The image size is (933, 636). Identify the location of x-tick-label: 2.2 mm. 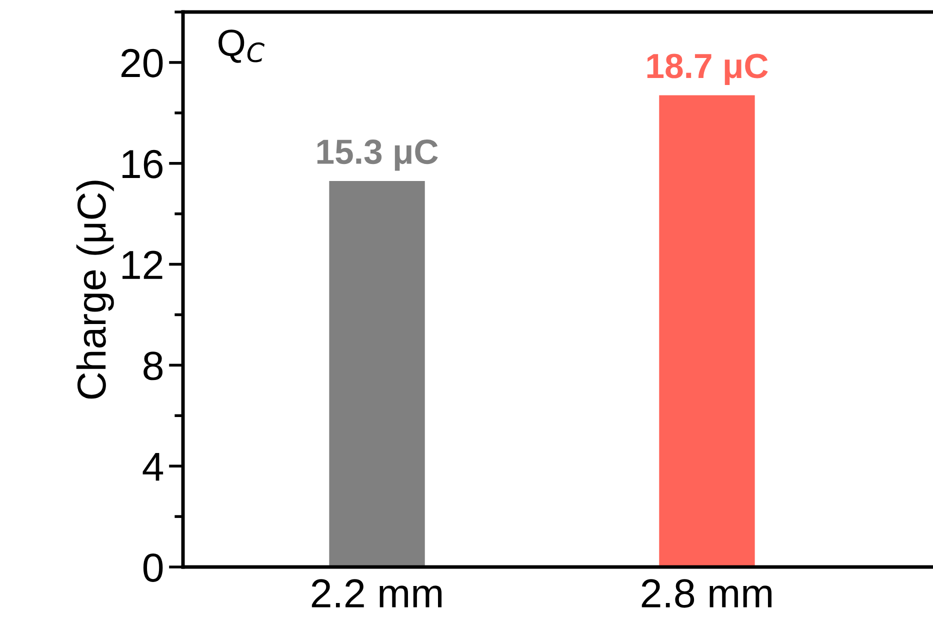
(377, 593).